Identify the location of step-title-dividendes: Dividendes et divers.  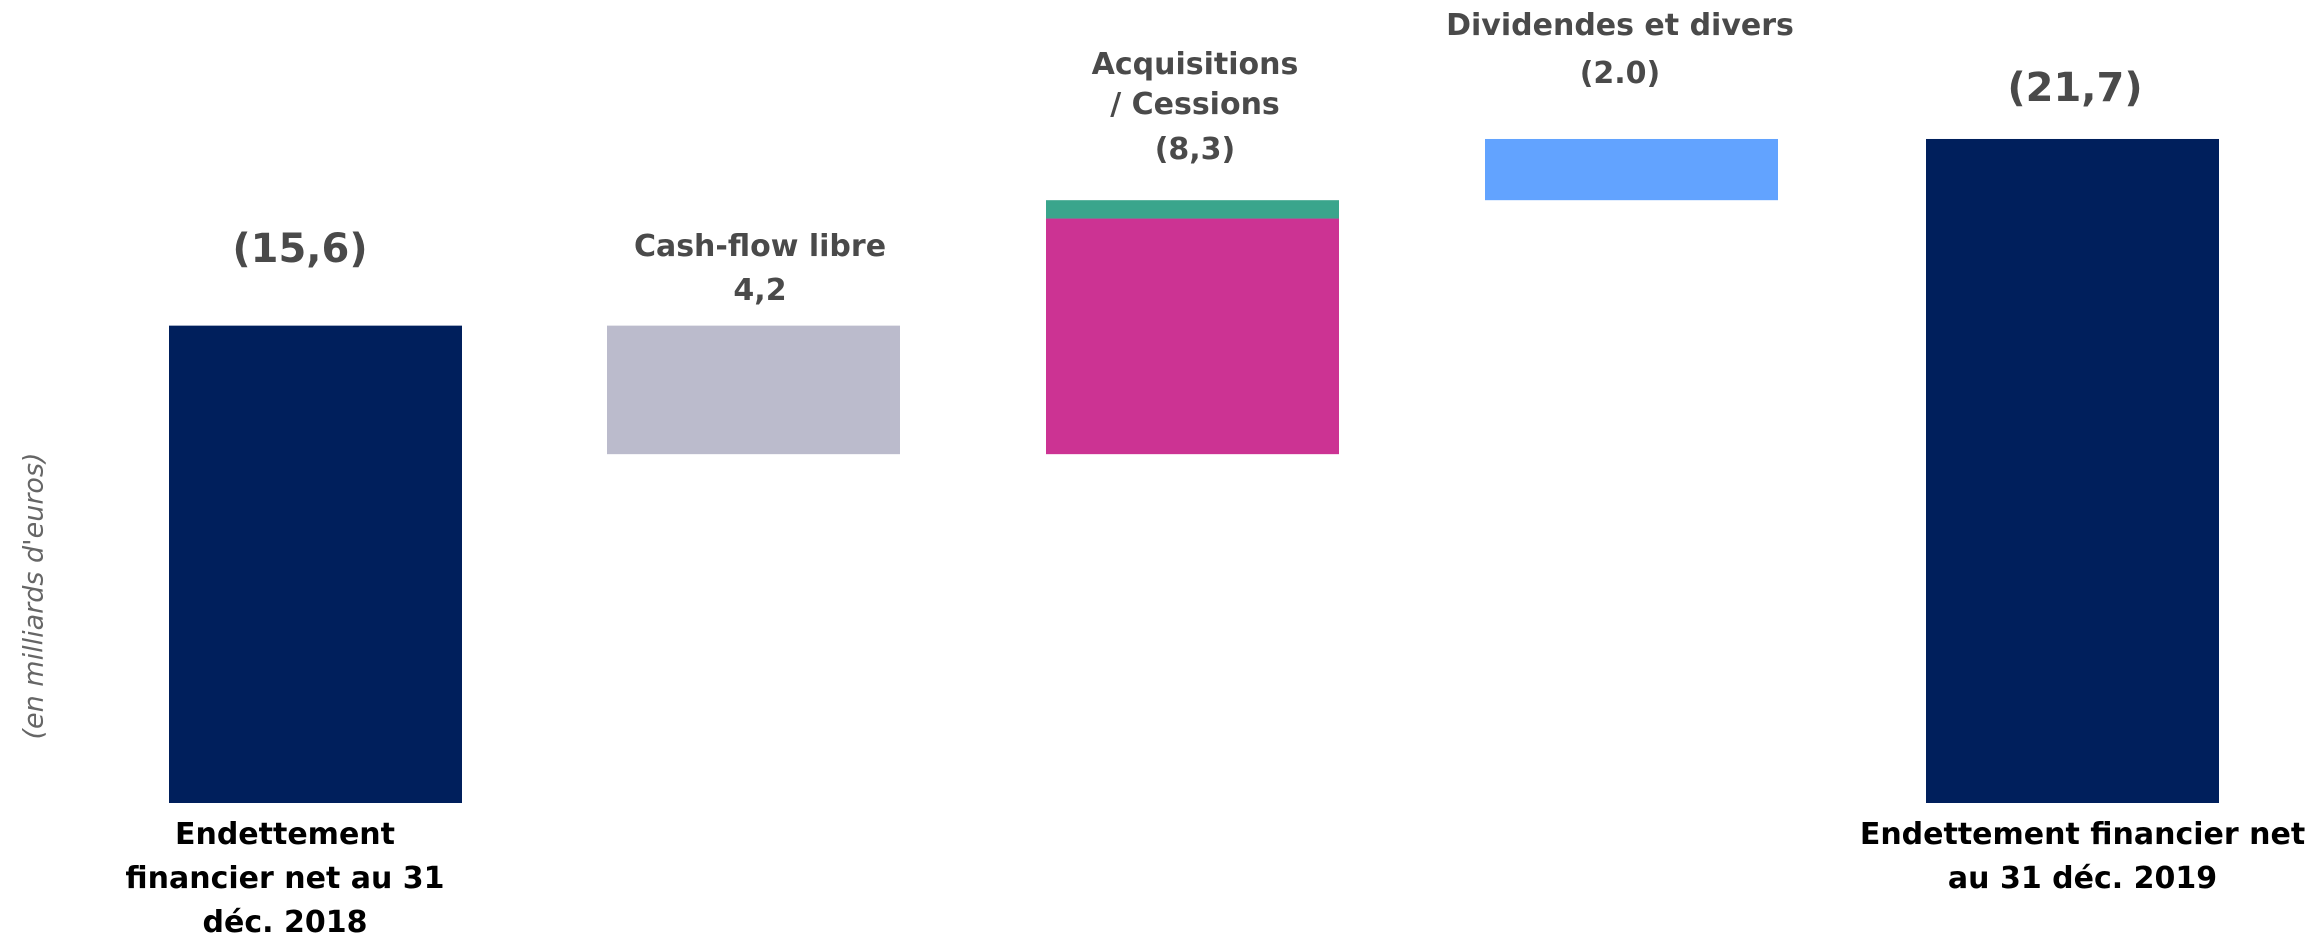
(1620, 25).